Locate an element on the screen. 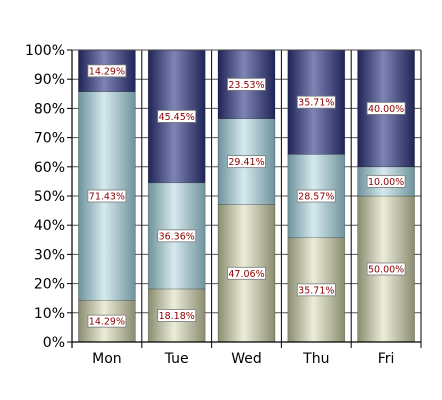  y-tick-label: 50% is located at coordinates (49, 197).